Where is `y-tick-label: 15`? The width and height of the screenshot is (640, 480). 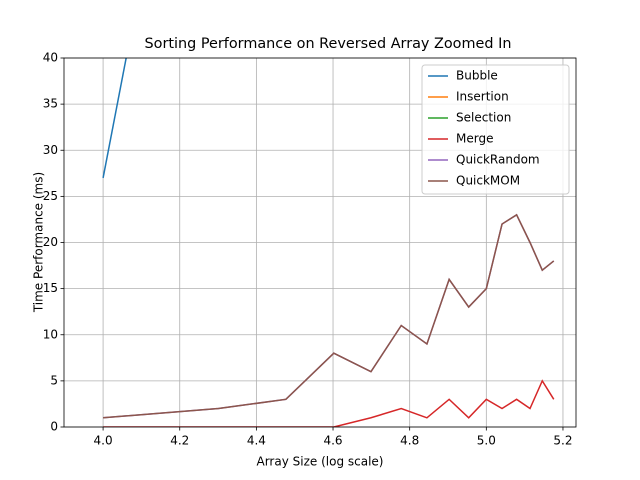 y-tick-label: 15 is located at coordinates (50, 288).